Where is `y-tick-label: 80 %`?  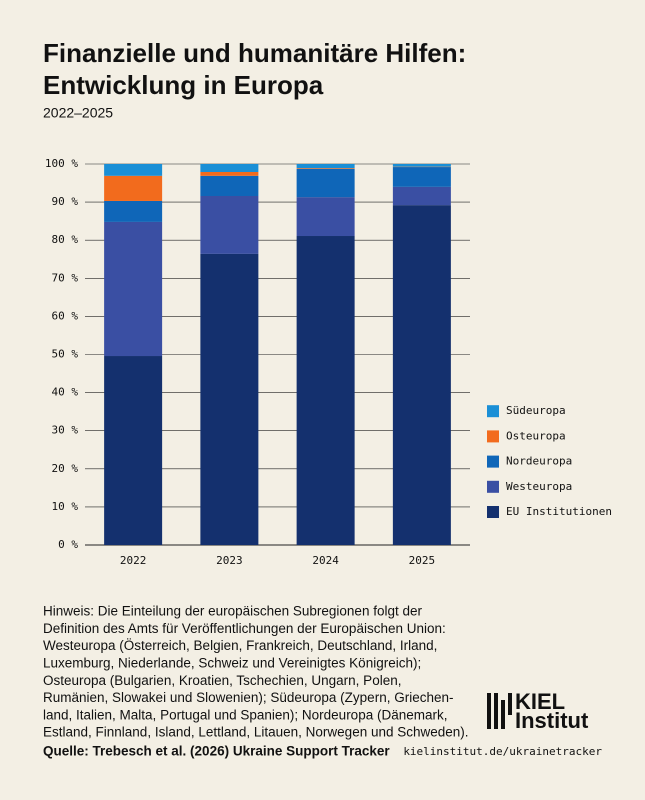
y-tick-label: 80 % is located at coordinates (65, 239).